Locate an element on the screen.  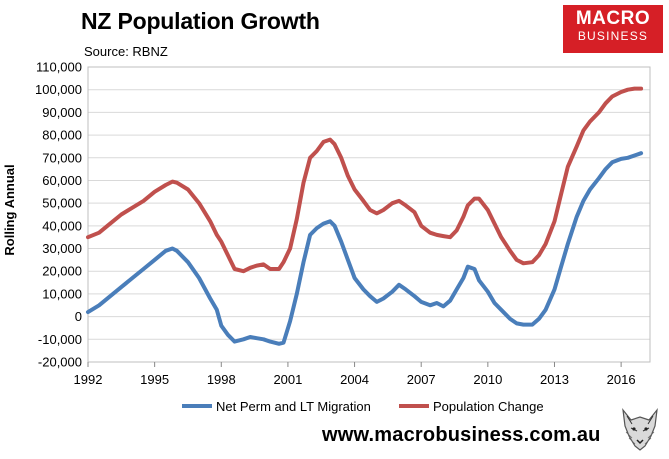
y-tick-label: 20,000 is located at coordinates (62, 271).